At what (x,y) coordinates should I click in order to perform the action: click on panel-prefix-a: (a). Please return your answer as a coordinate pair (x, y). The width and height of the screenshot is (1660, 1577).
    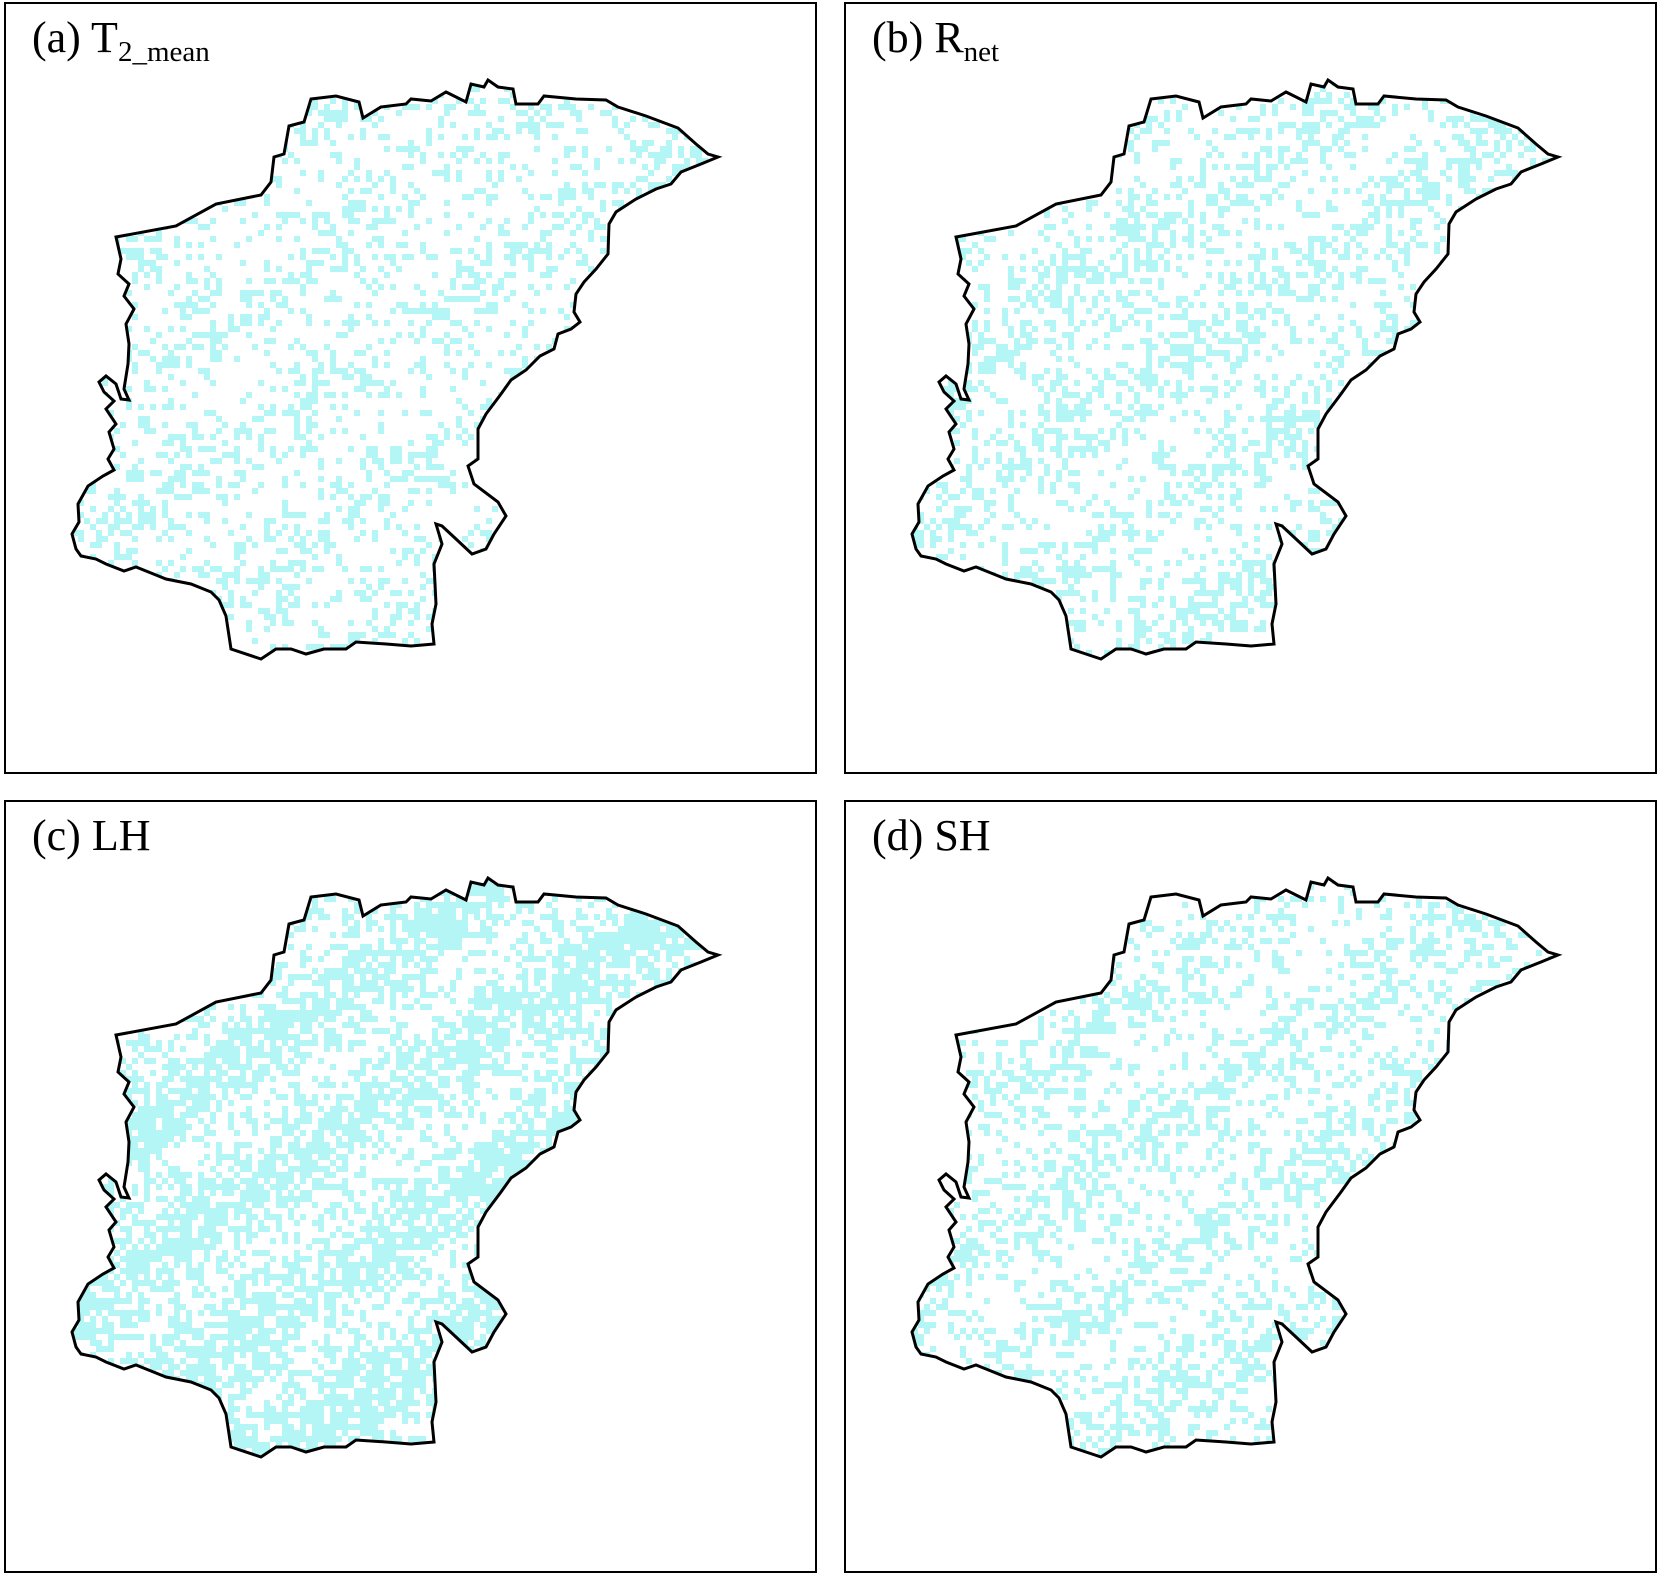
    Looking at the image, I should click on (62, 37).